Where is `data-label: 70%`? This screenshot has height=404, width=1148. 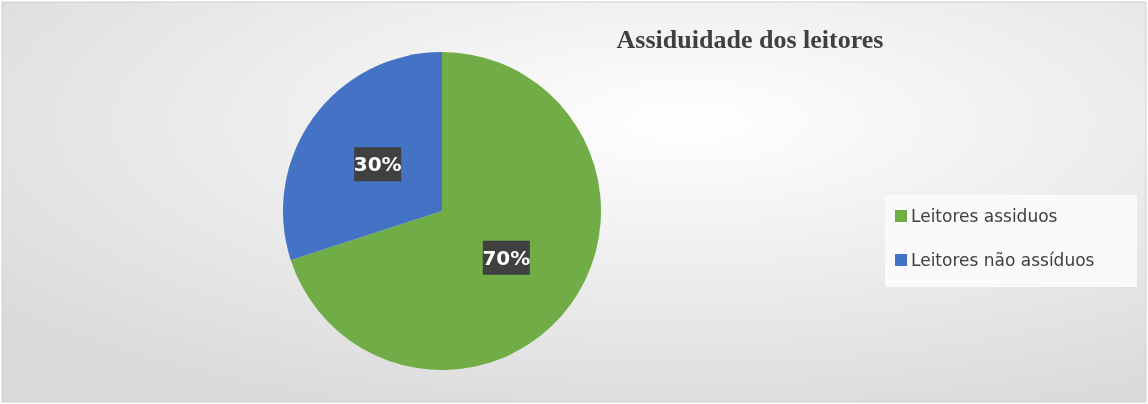 data-label: 70% is located at coordinates (506, 257).